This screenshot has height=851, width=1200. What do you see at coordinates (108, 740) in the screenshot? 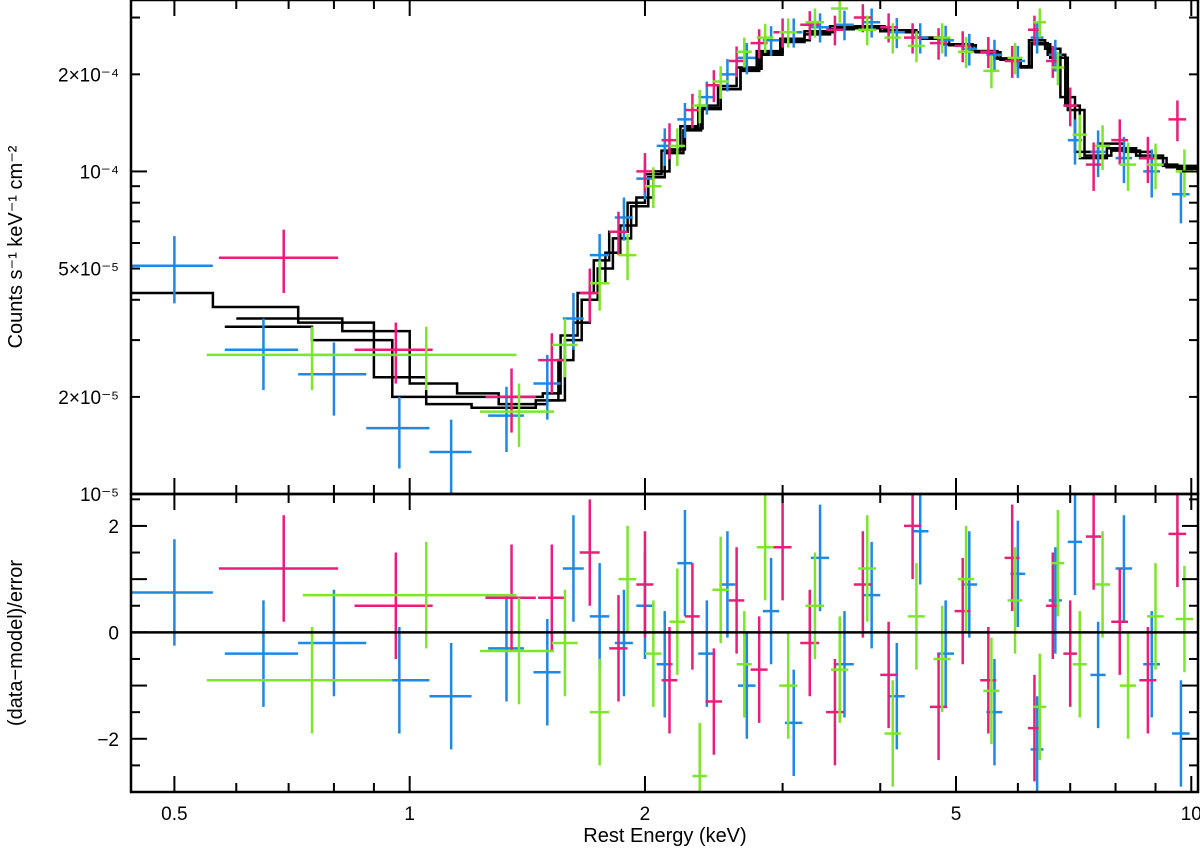
I see `residual-y-tick-label: −2` at bounding box center [108, 740].